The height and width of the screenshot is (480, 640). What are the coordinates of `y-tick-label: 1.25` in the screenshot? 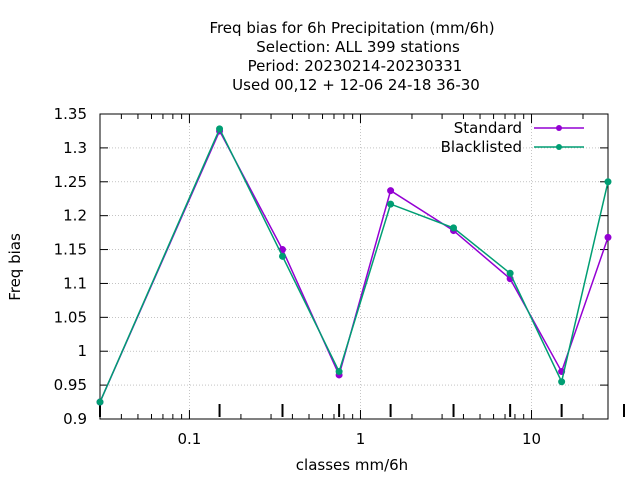 It's located at (70, 182).